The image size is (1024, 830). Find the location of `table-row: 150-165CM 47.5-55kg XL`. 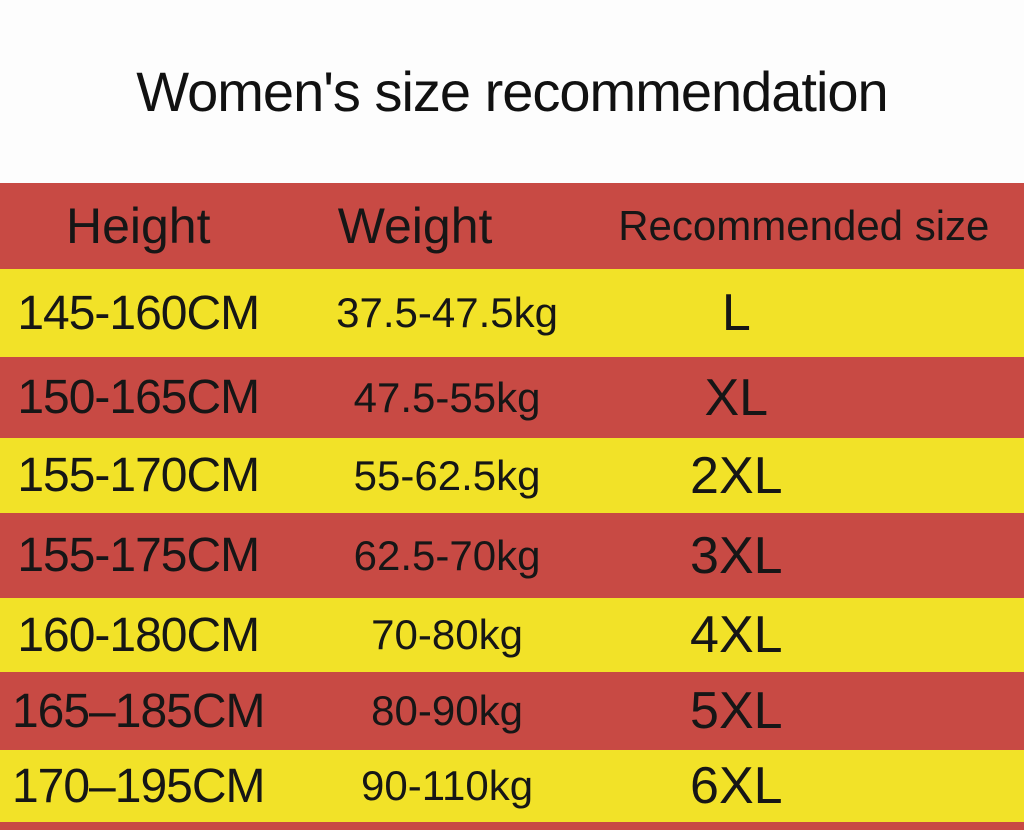

table-row: 150-165CM 47.5-55kg XL is located at coordinates (512, 397).